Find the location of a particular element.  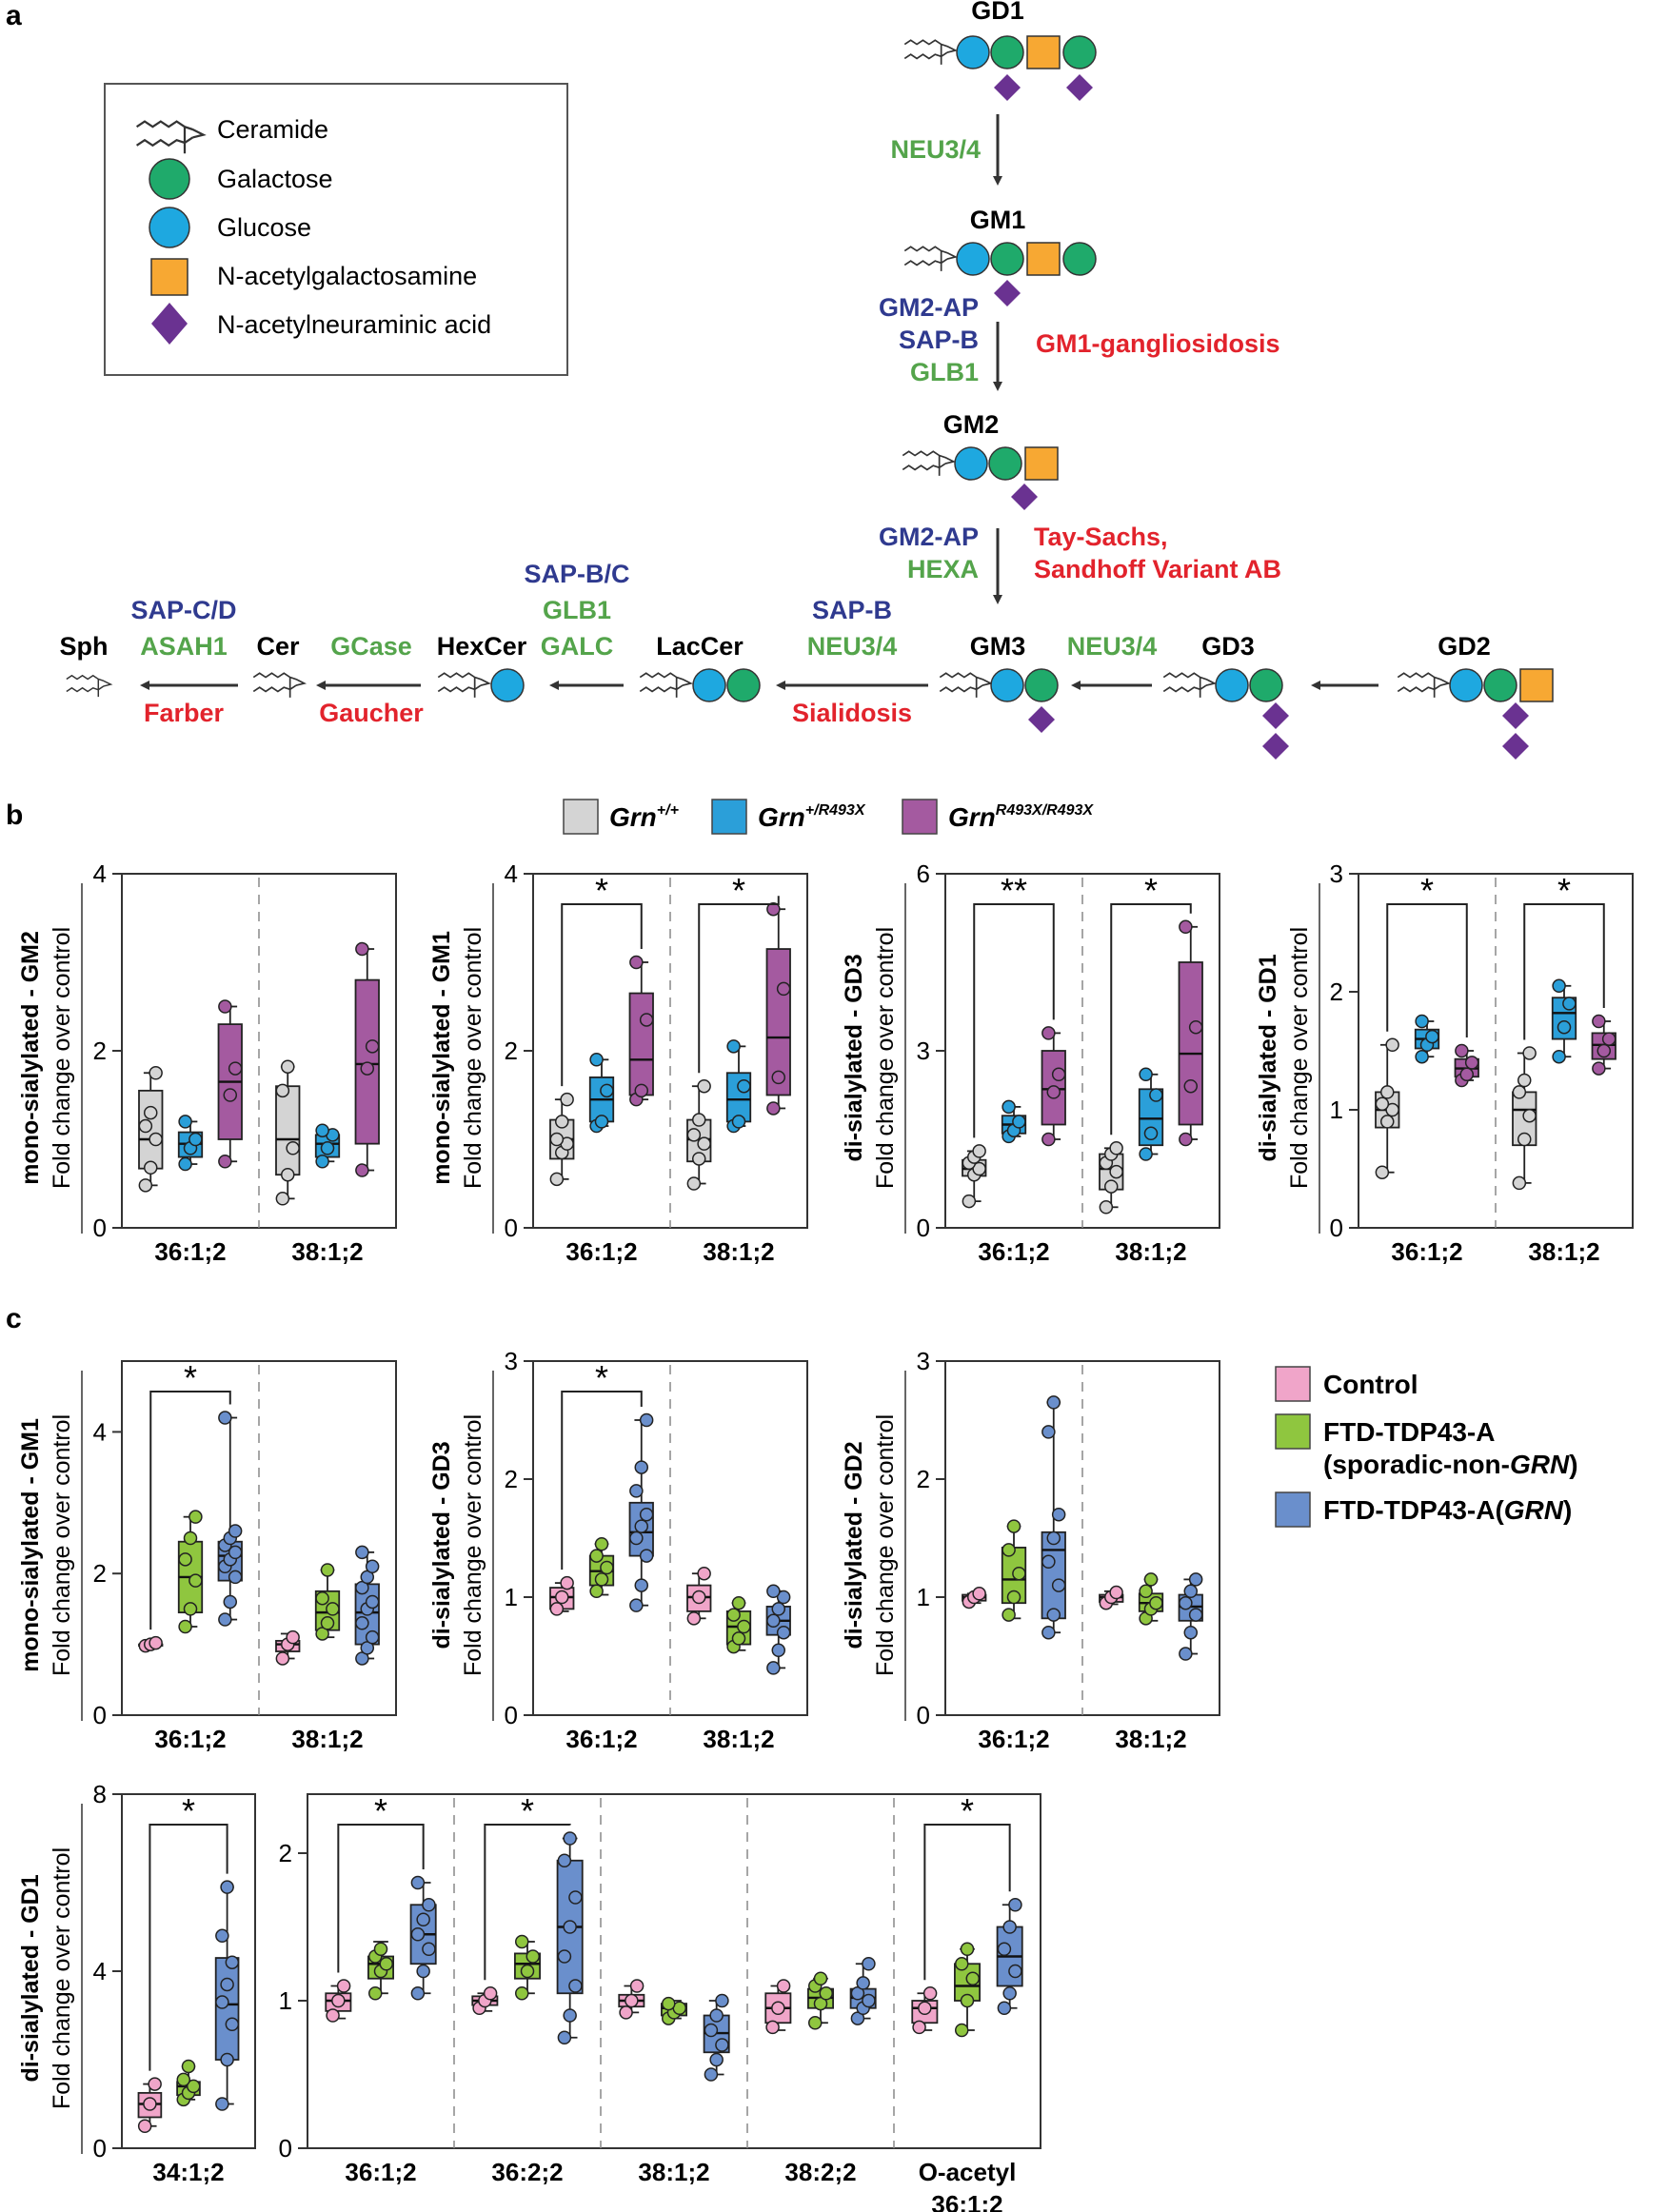

disease-gaucher: Gaucher is located at coordinates (371, 713).